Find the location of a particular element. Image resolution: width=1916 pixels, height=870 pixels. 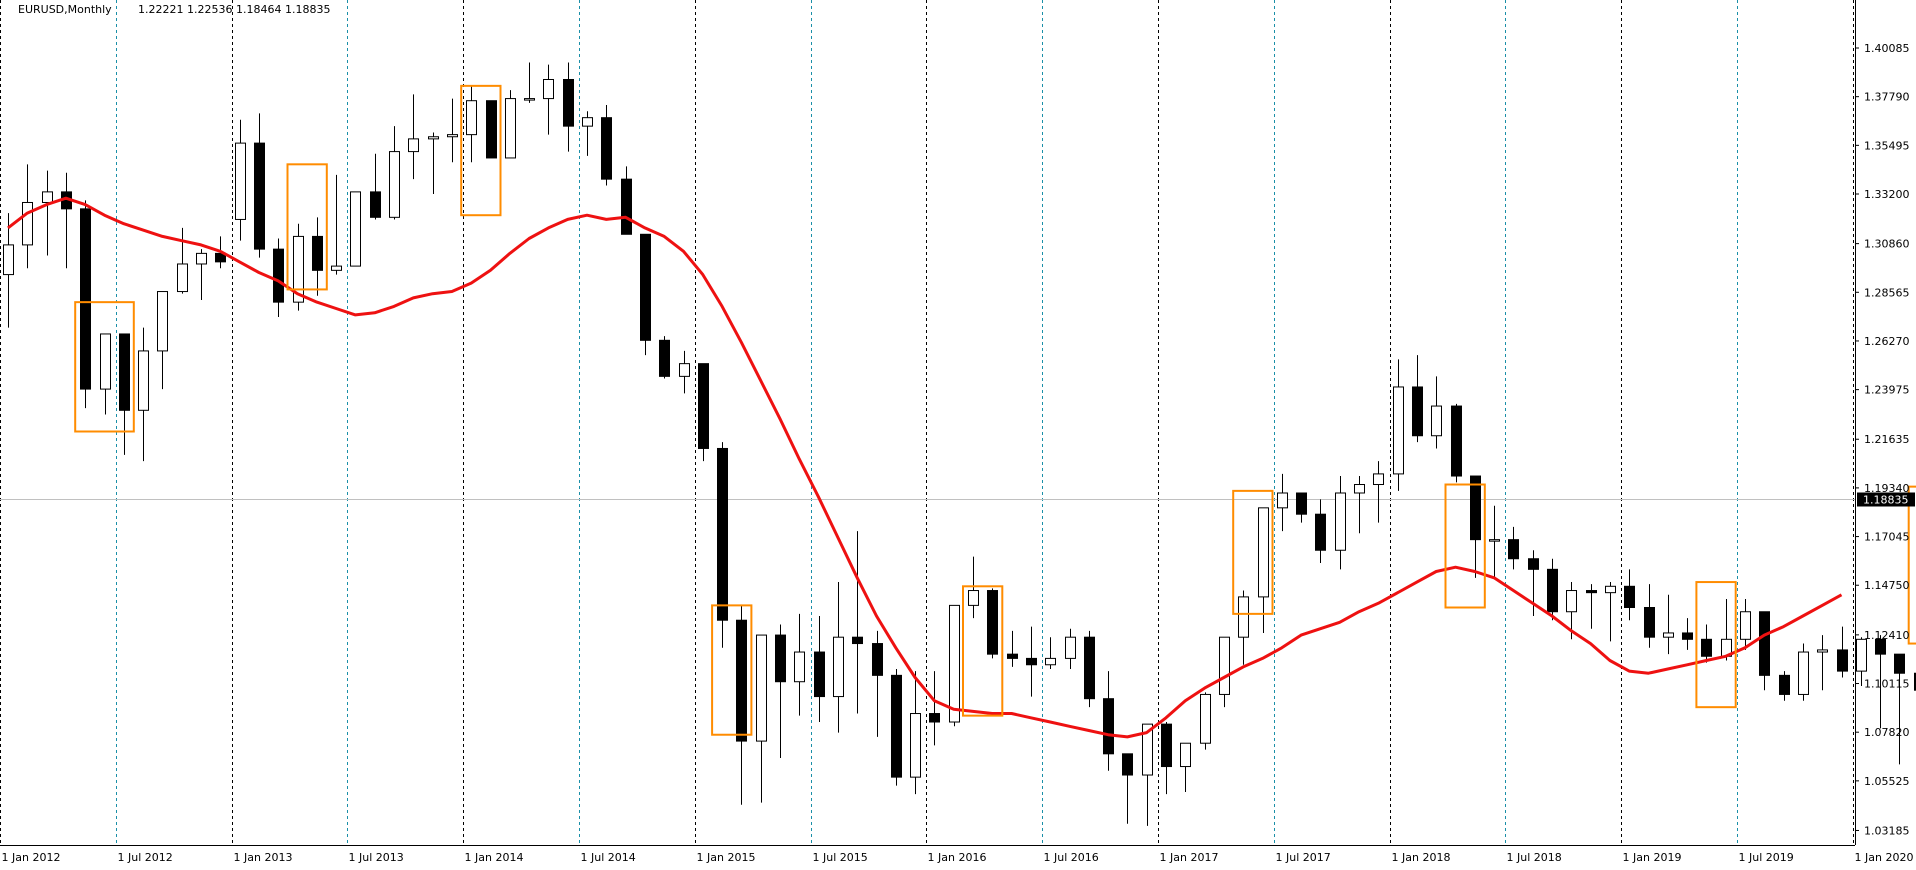

time-axis-label: 1 Jul 2019 is located at coordinates (1766, 857).